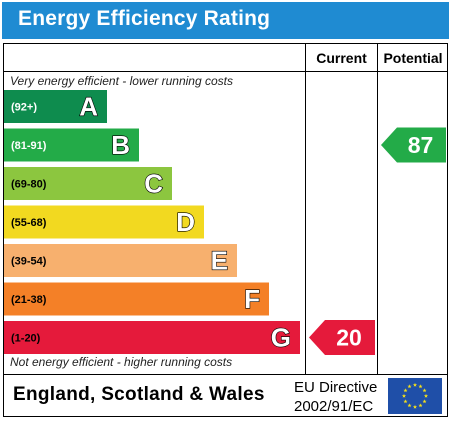 This screenshot has height=424, width=454. What do you see at coordinates (225, 374) in the screenshot?
I see `footer-divider` at bounding box center [225, 374].